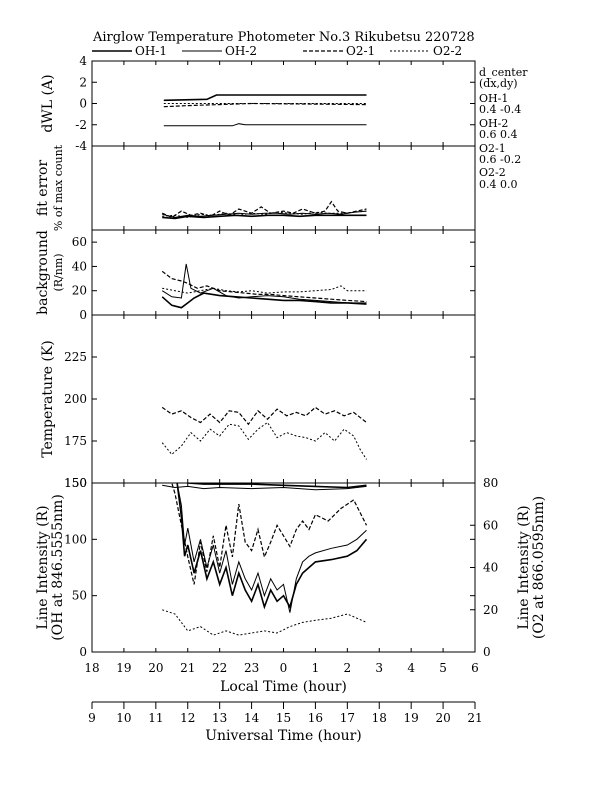 Image resolution: width=612 pixels, height=792 pixels. What do you see at coordinates (315, 718) in the screenshot?
I see `ut-tick-label: 16` at bounding box center [315, 718].